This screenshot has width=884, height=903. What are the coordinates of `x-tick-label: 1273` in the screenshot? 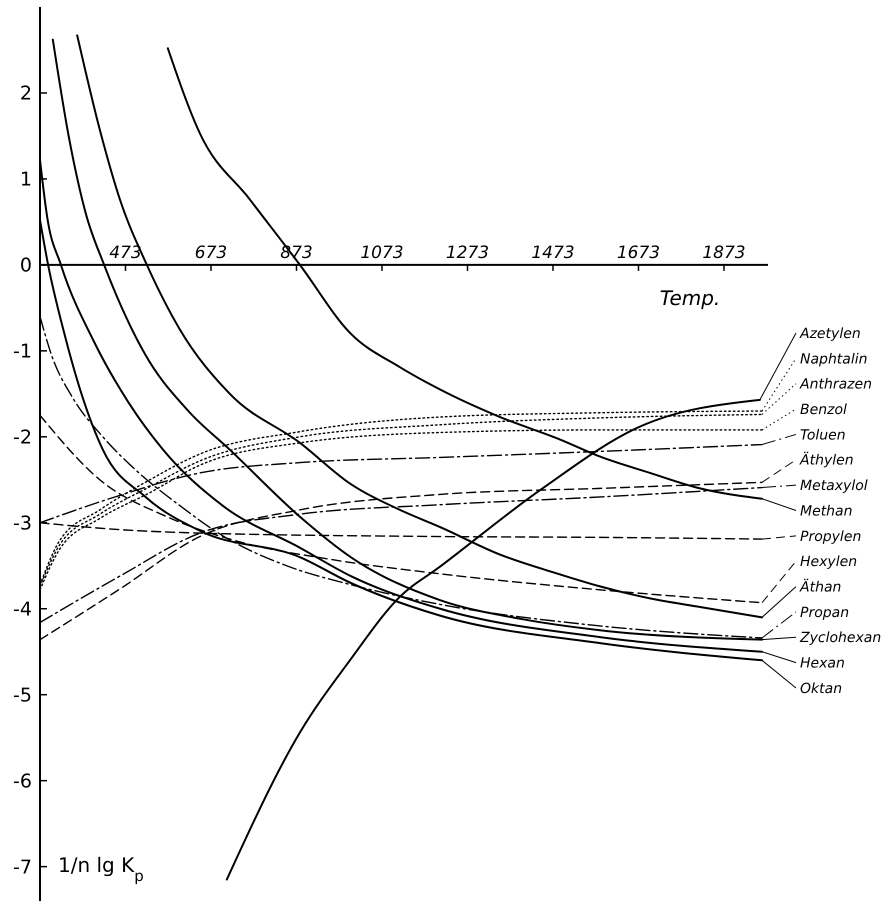 It's located at (468, 252).